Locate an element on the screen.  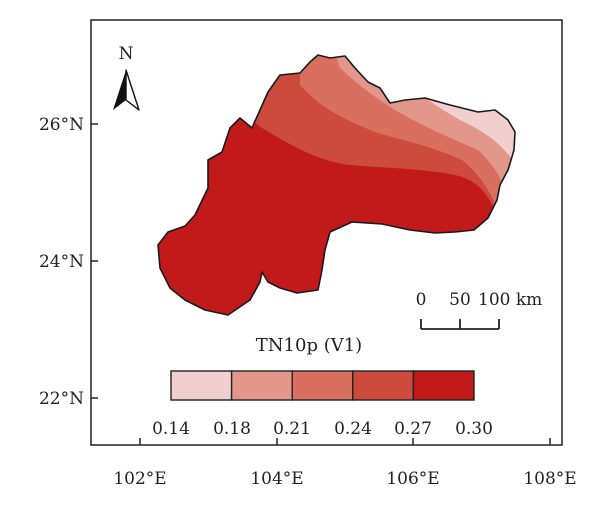
x-tick-label: 106°E is located at coordinates (412, 479).